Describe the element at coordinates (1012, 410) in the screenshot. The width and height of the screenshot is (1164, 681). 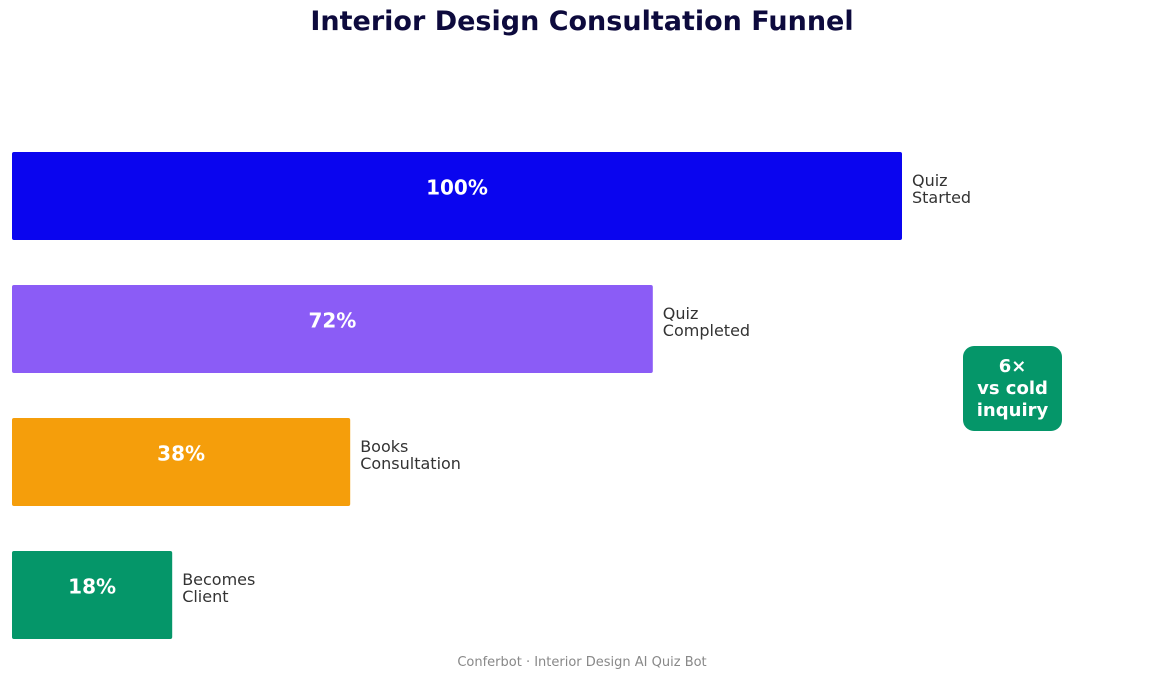
I see `callout-line-inquiry: inquiry` at that location.